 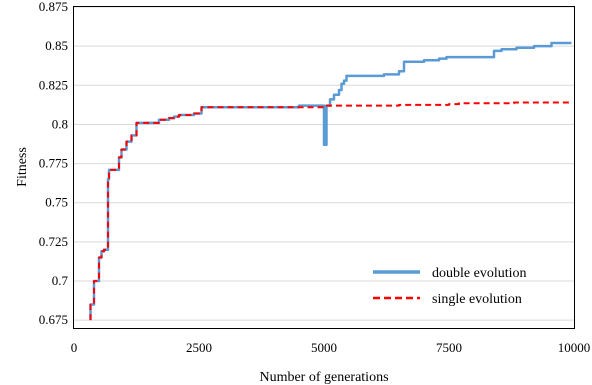 I want to click on legend-label-single-evolution: single evolution, so click(x=477, y=299).